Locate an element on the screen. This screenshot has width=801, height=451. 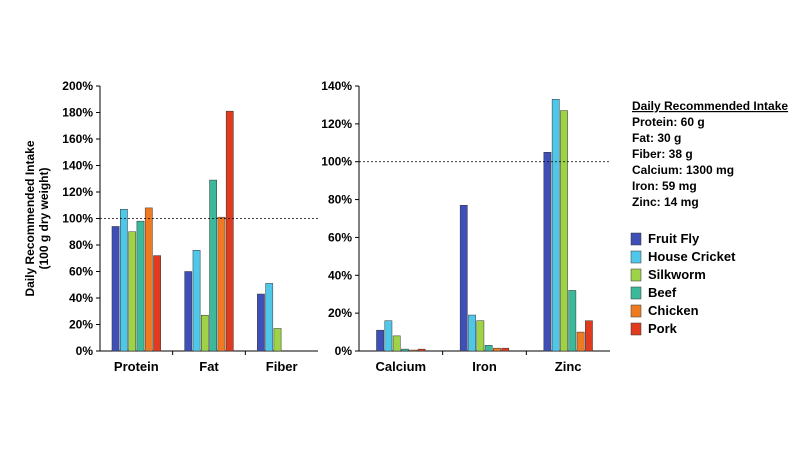
x-tick-label: Zinc is located at coordinates (568, 366).